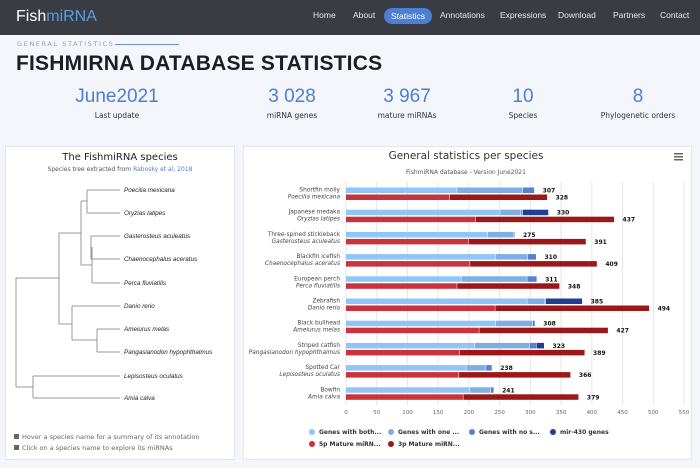 The image size is (700, 468). What do you see at coordinates (154, 376) in the screenshot?
I see `species-leaf-label: Lepisosteus oculatus` at bounding box center [154, 376].